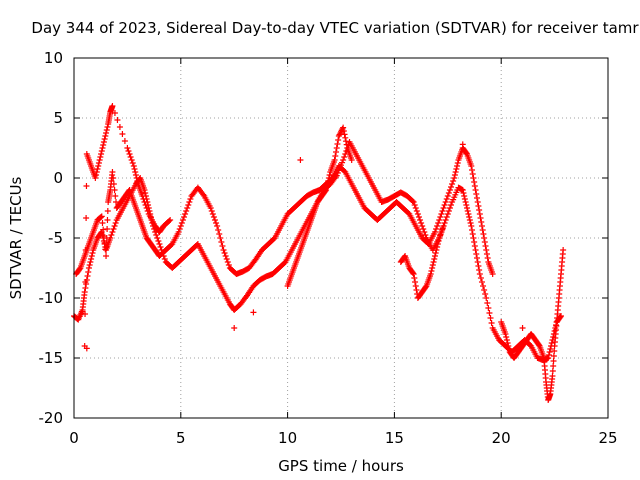  What do you see at coordinates (58, 178) in the screenshot?
I see `y-tick-label: 0` at bounding box center [58, 178].